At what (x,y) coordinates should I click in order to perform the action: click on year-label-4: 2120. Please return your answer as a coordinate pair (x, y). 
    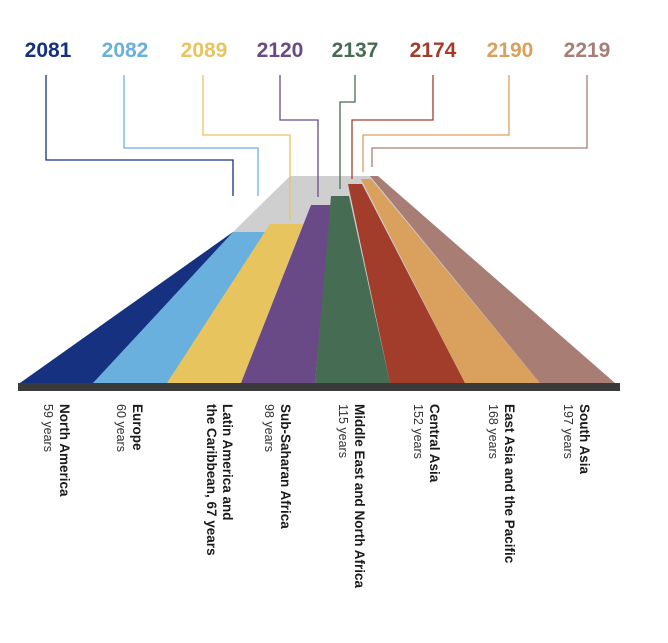
    Looking at the image, I should click on (280, 50).